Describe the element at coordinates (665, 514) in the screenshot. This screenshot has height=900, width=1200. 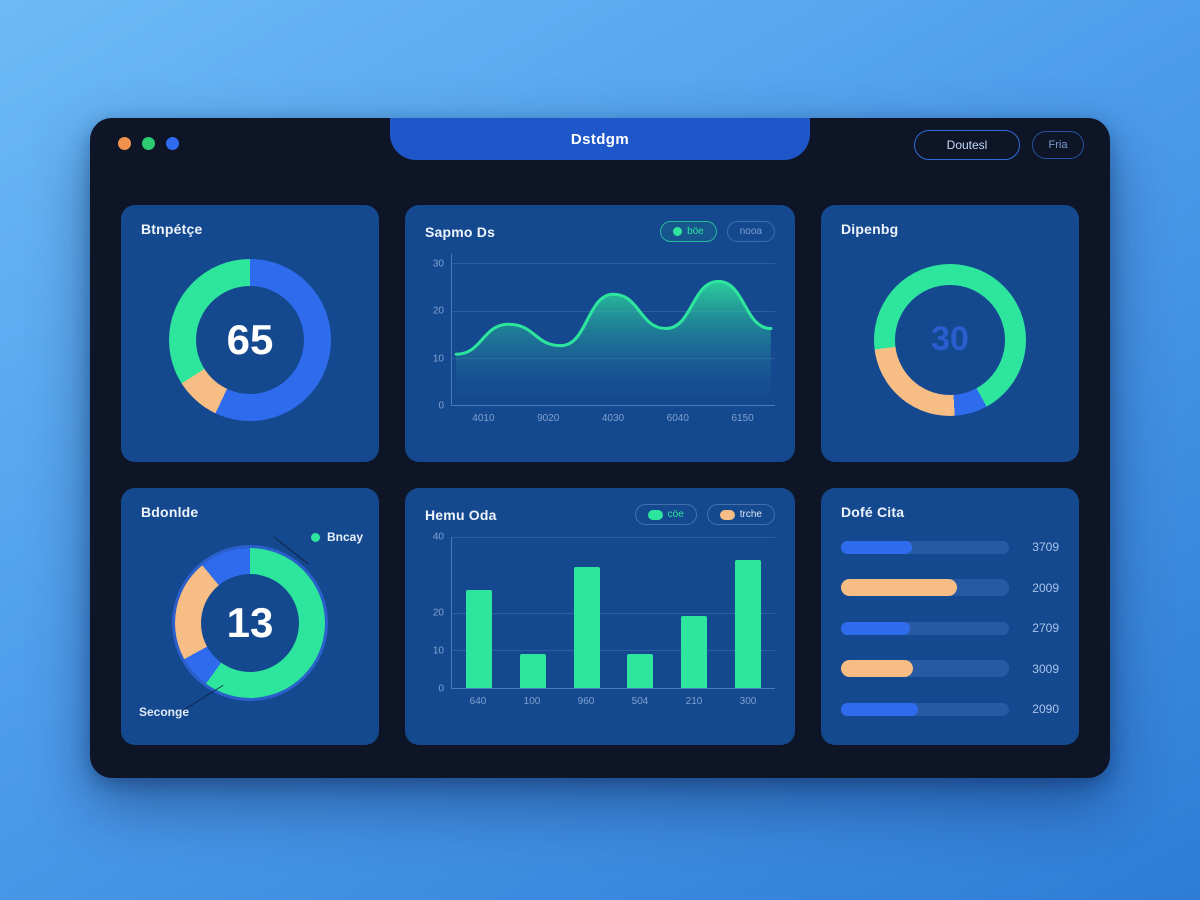
I see `legend-series-1: cöe` at that location.